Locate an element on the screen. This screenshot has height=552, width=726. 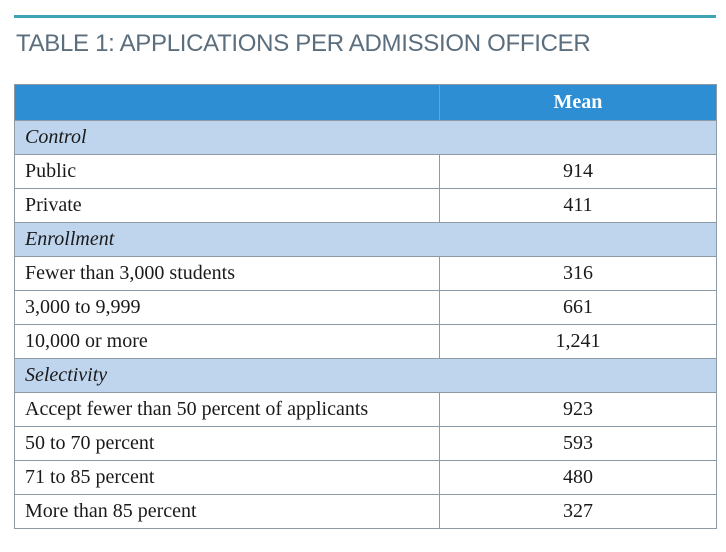
row-value: 480 is located at coordinates (578, 477).